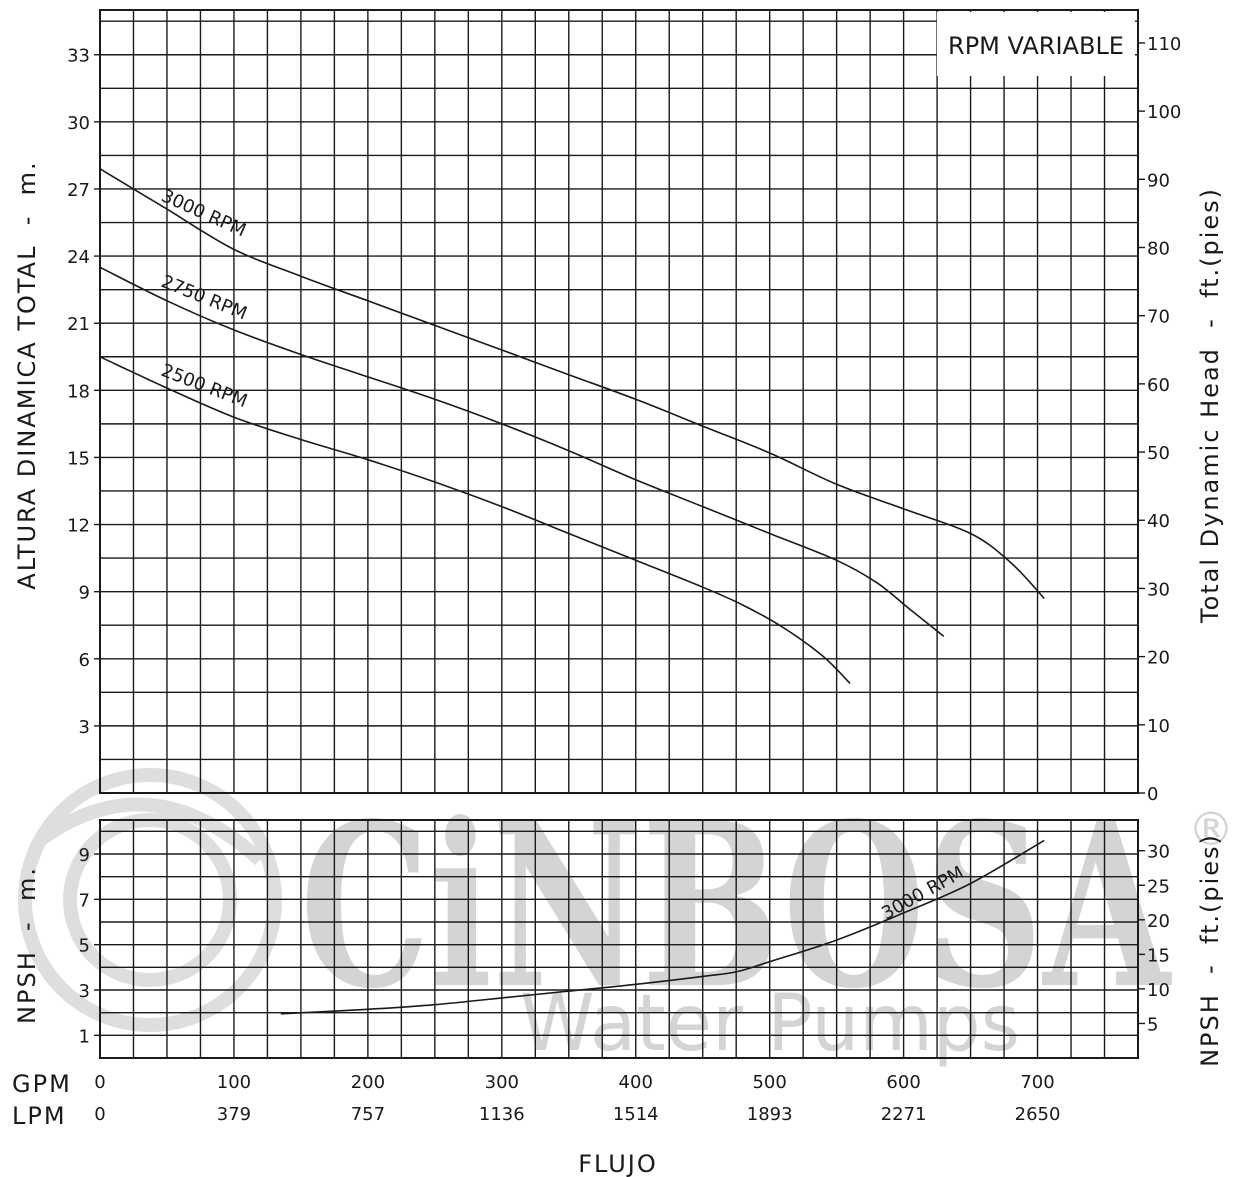 Image resolution: width=1237 pixels, height=1177 pixels. What do you see at coordinates (78, 391) in the screenshot?
I see `head-m-tick-label: 18` at bounding box center [78, 391].